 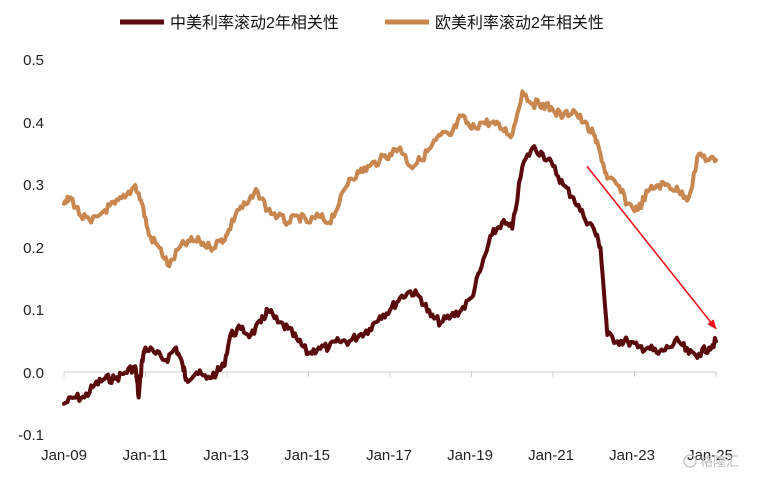 I want to click on x-tick-label: Jan-21, so click(x=551, y=455).